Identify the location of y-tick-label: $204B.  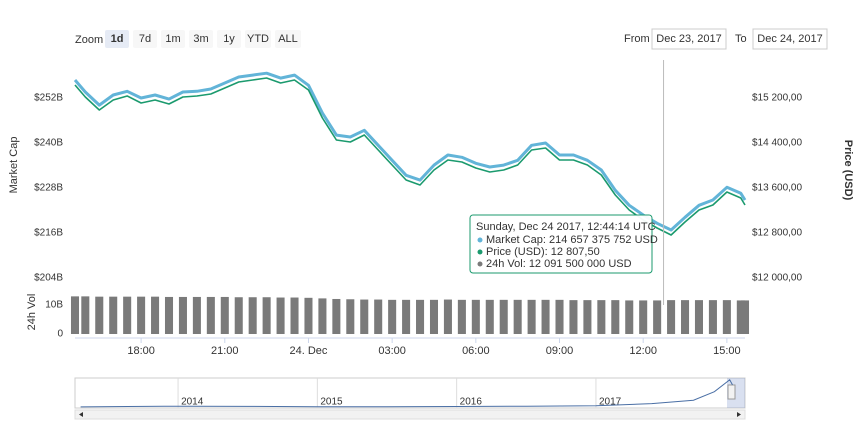
(48, 278).